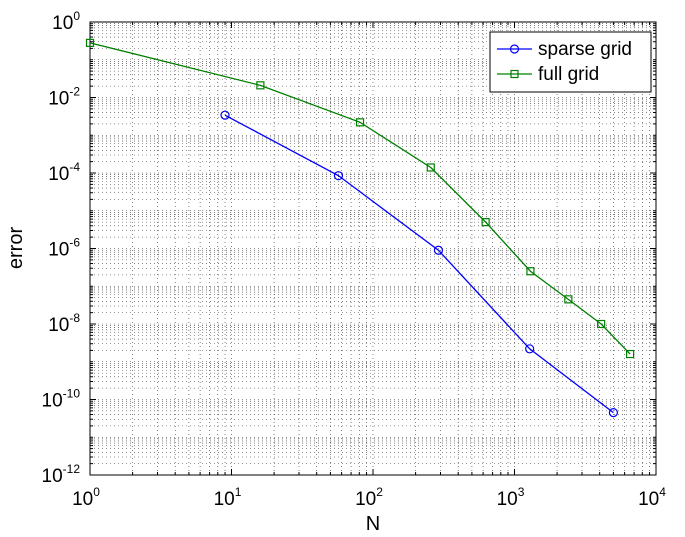  I want to click on y-tick-label: 10⁻², so click(64, 97).